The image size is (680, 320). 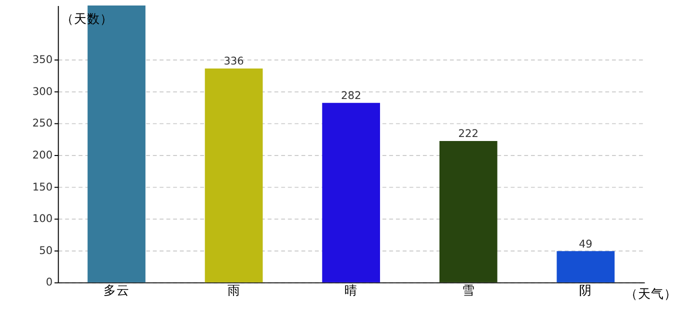 What do you see at coordinates (351, 96) in the screenshot?
I see `data-label: 282` at bounding box center [351, 96].